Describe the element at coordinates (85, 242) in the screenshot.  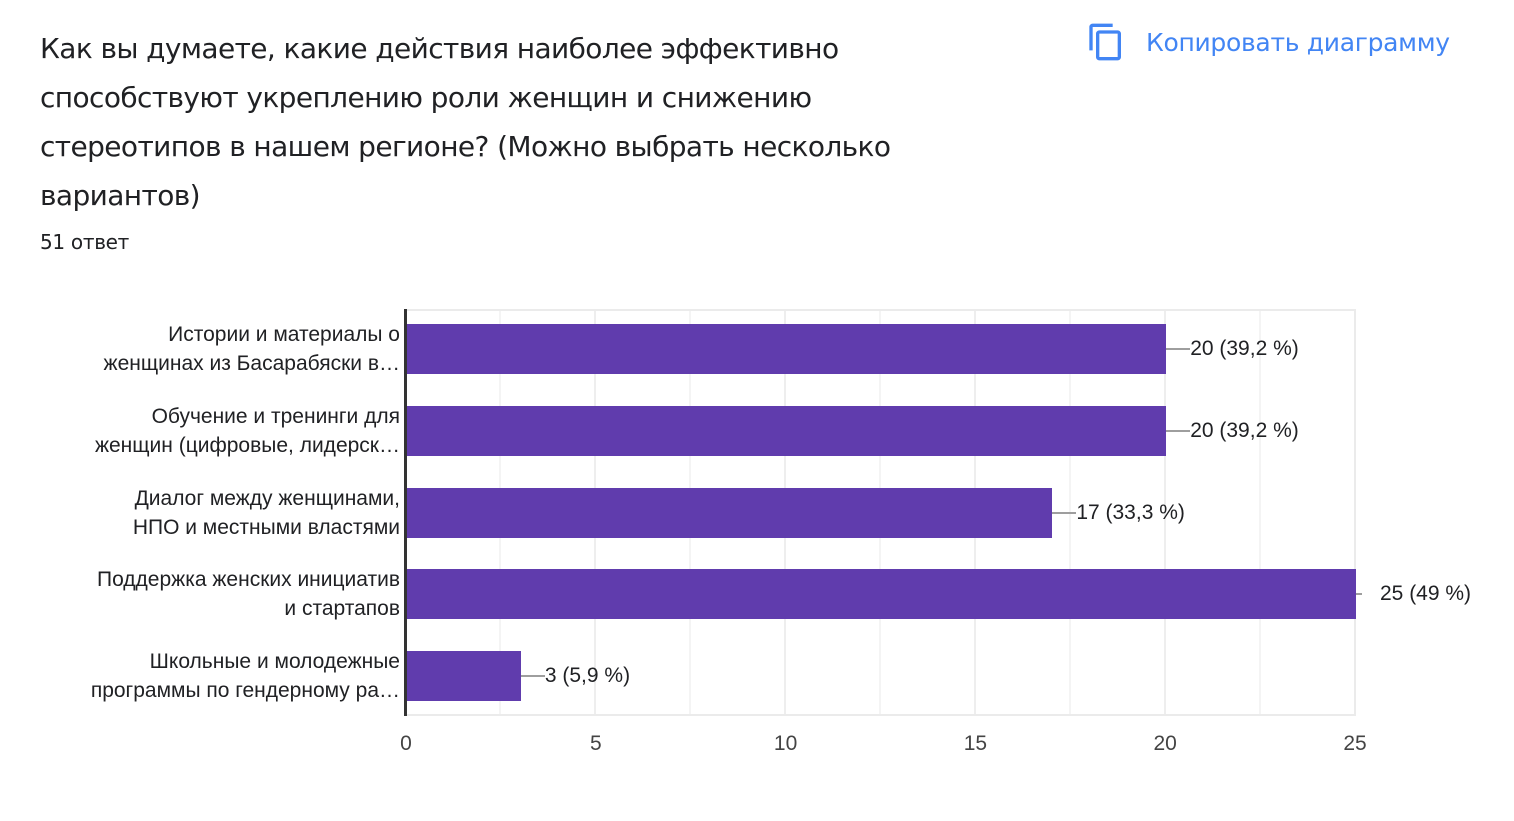
I see `response-count: 51 ответ` at that location.